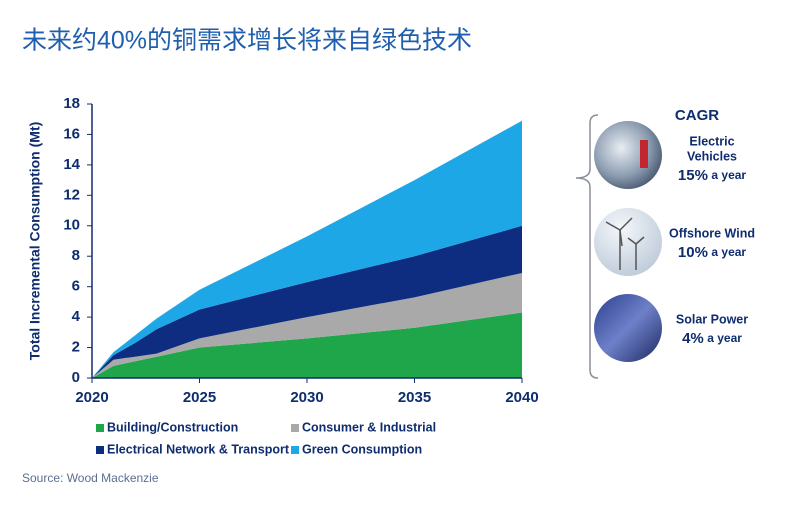  I want to click on cagr-rate-value: 15%, so click(693, 175).